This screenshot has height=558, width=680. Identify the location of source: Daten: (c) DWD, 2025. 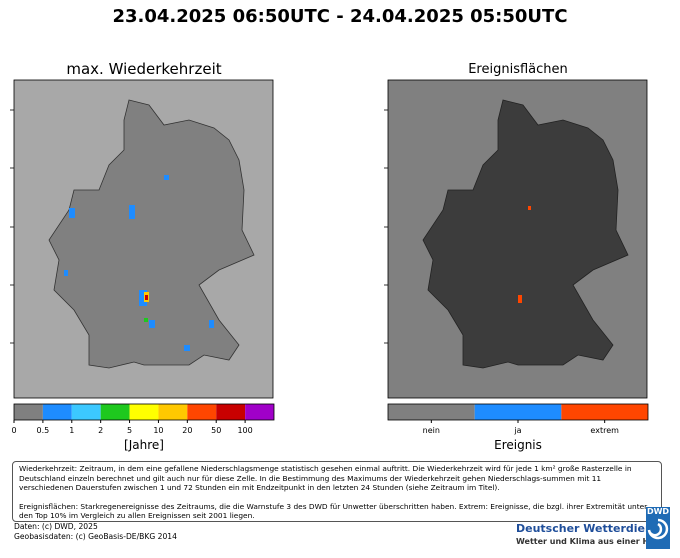
(56, 526).